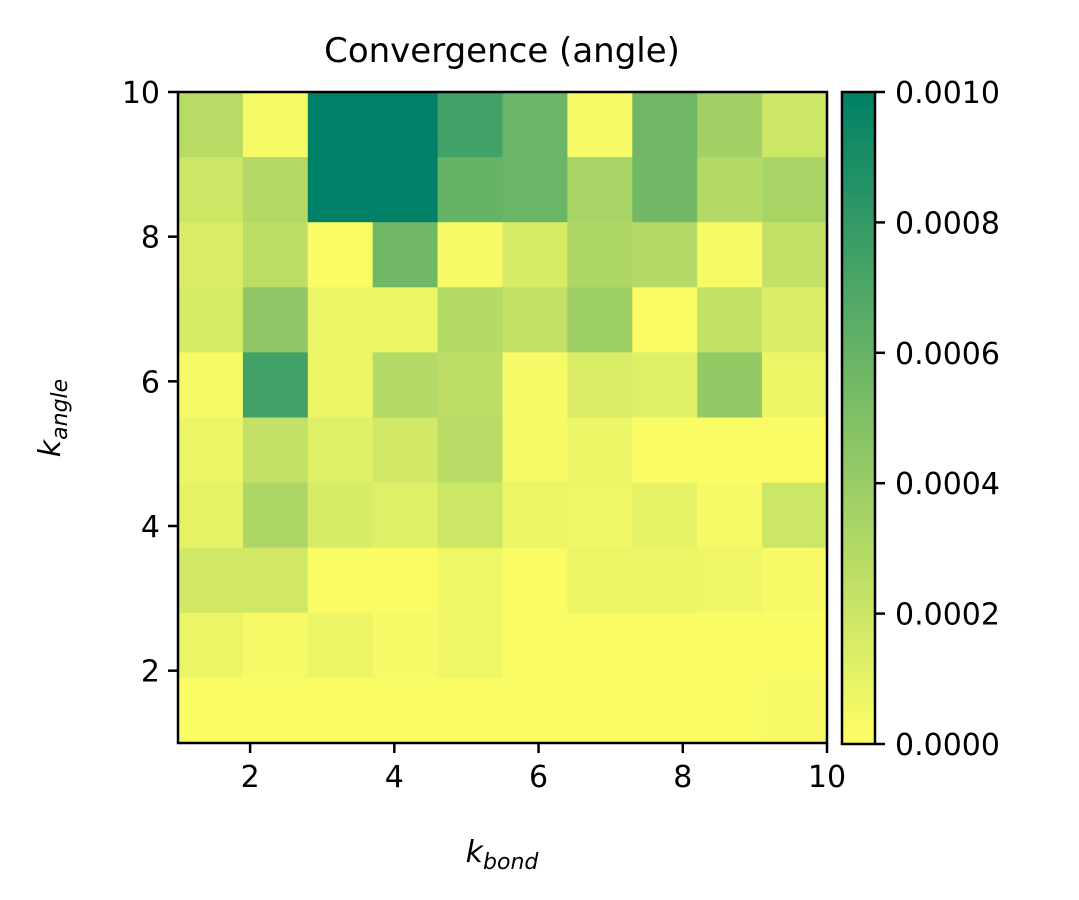 Image resolution: width=1079 pixels, height=900 pixels. I want to click on y-tick-label: 8, so click(150, 238).